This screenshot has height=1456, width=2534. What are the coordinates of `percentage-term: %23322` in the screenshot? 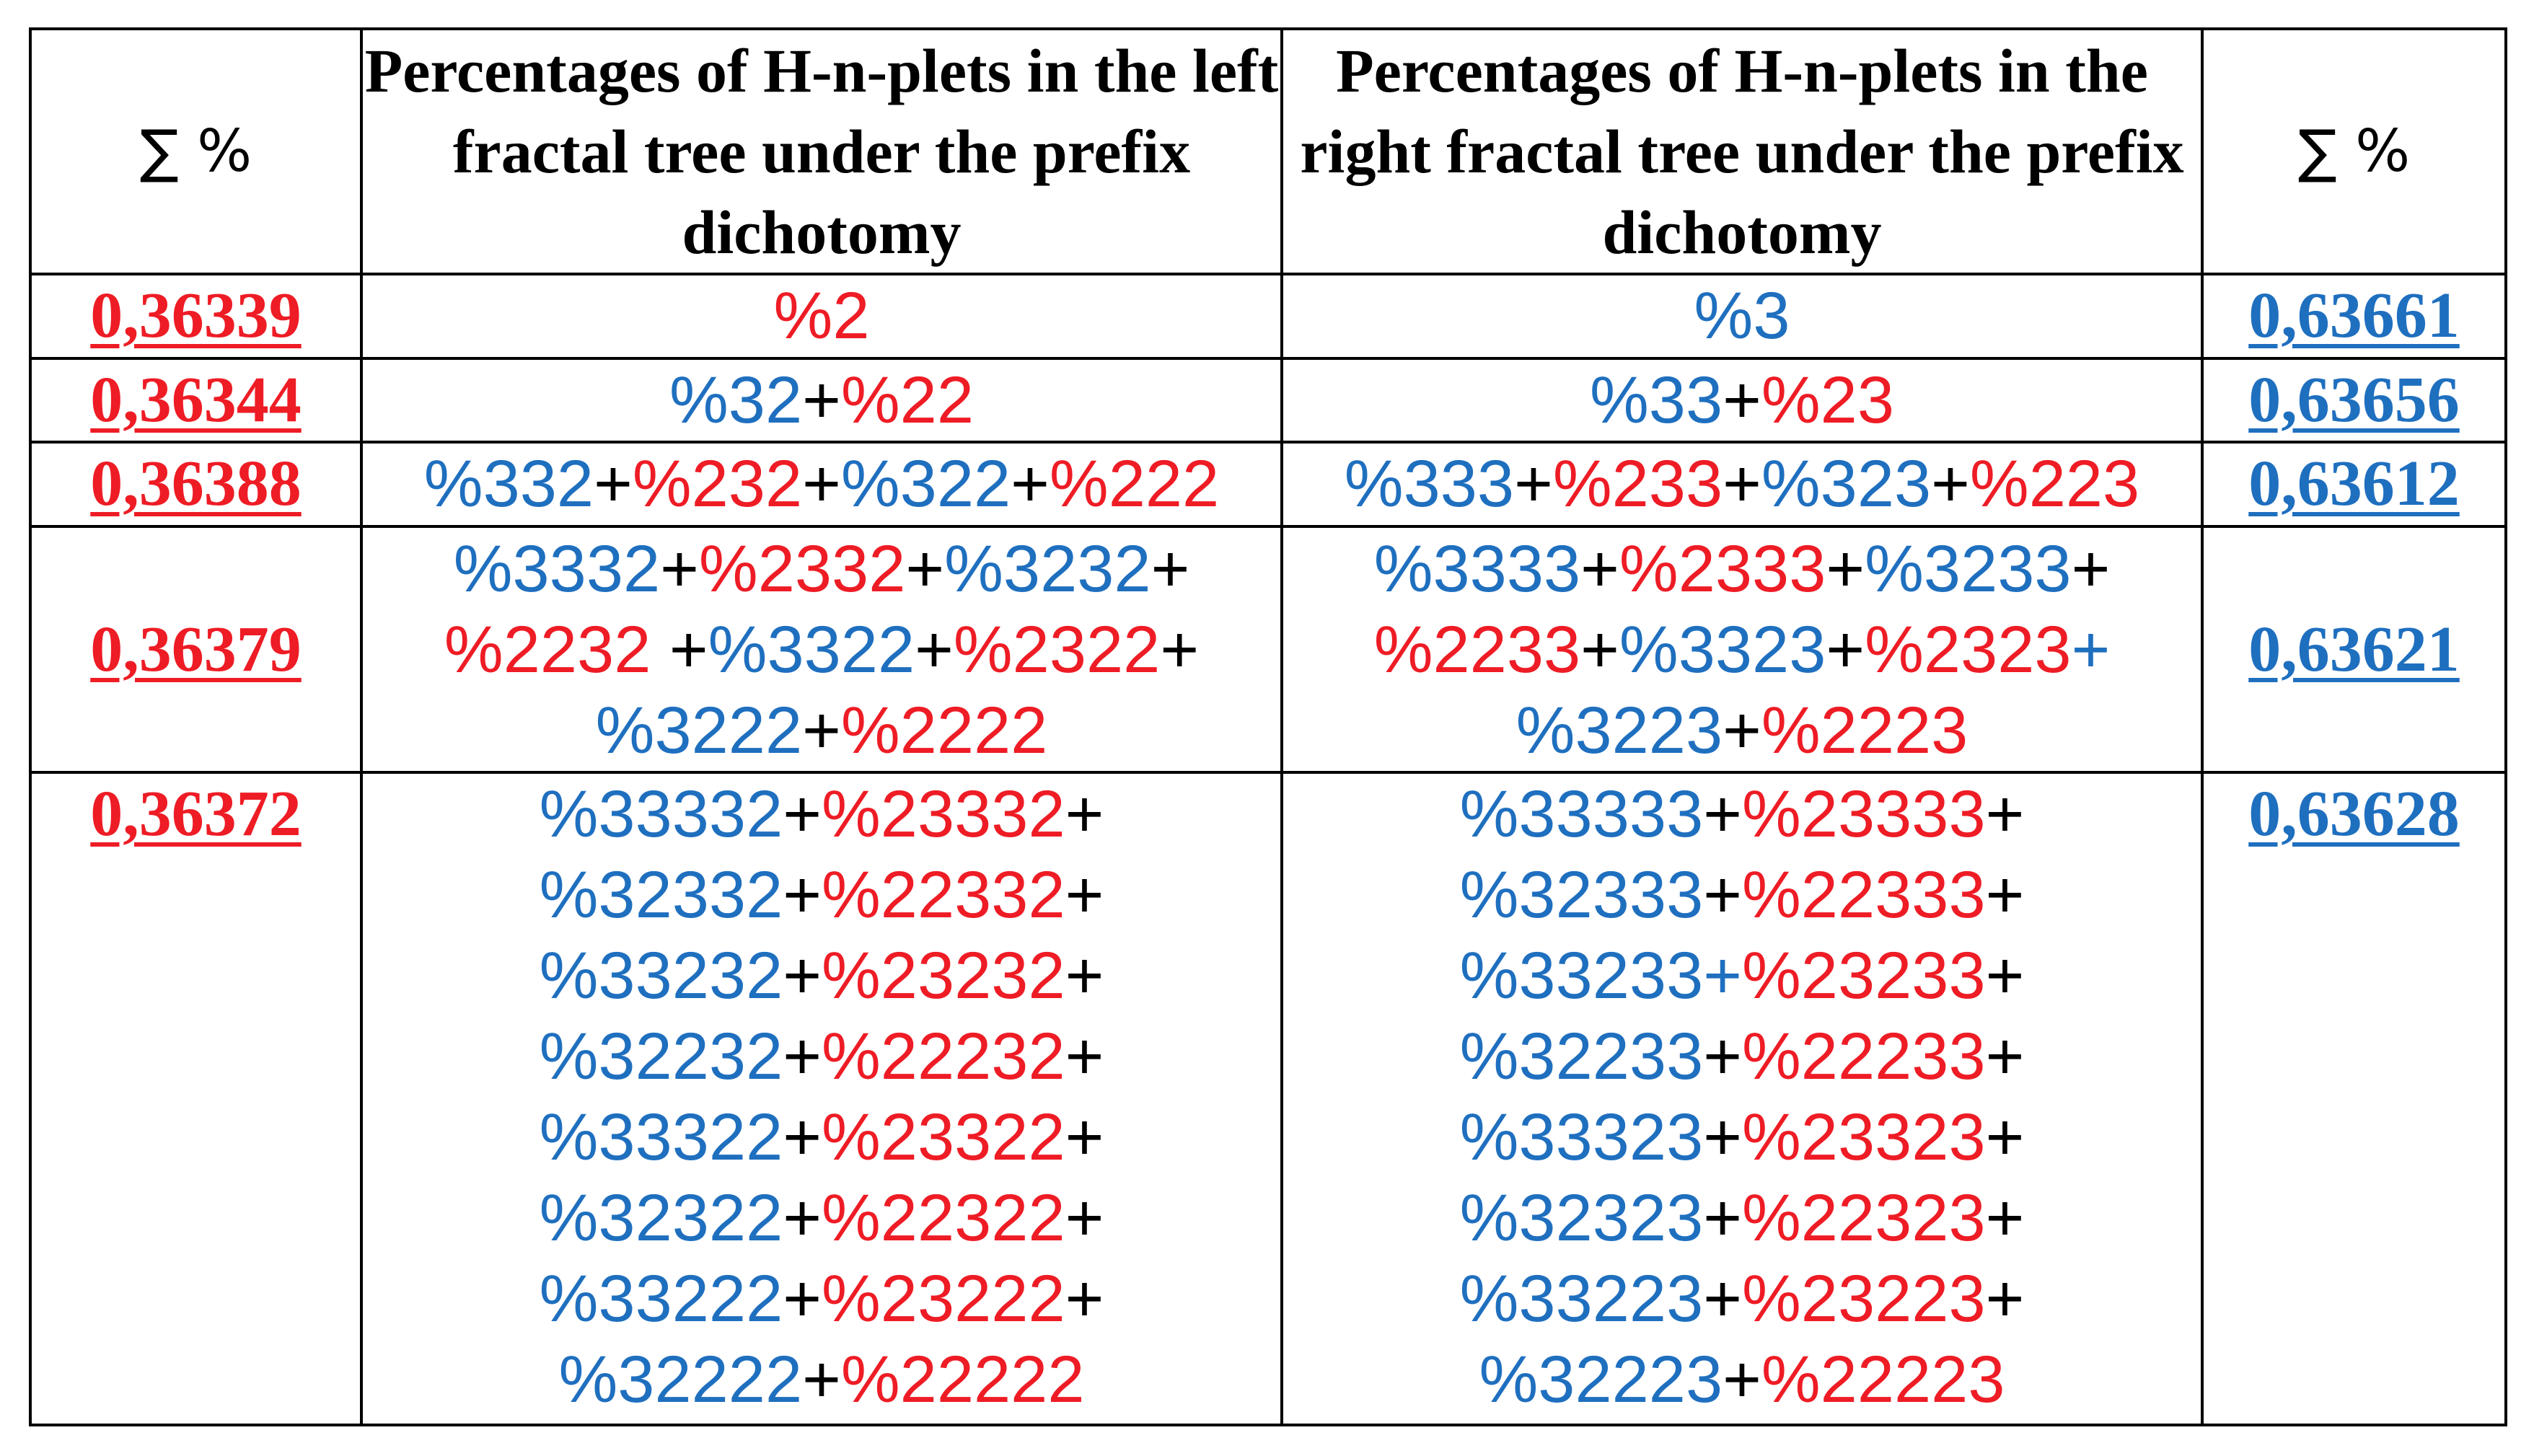 It's located at (943, 1137).